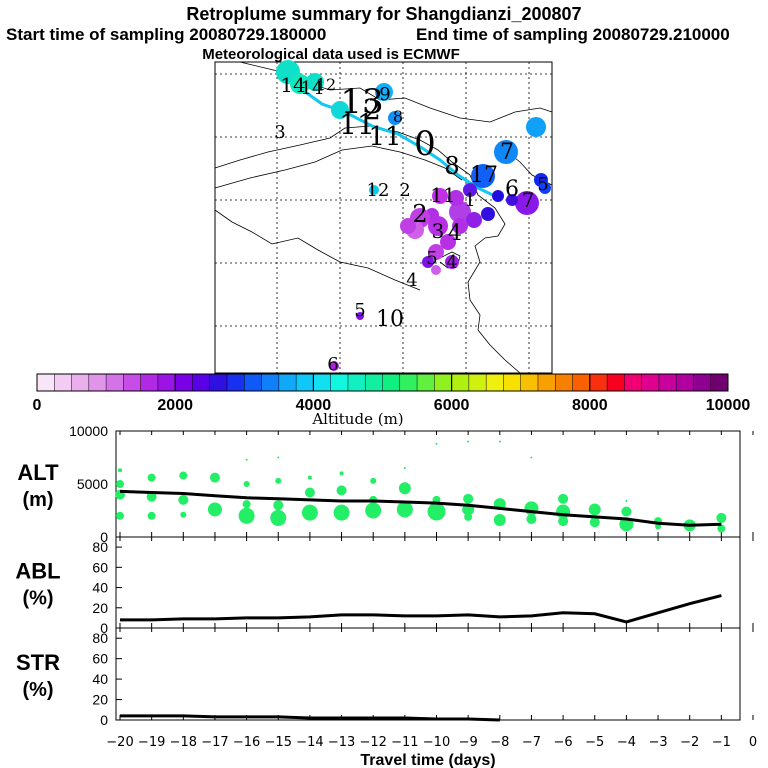 This screenshot has height=768, width=768. What do you see at coordinates (428, 674) in the screenshot?
I see `str-panel-frame` at bounding box center [428, 674].